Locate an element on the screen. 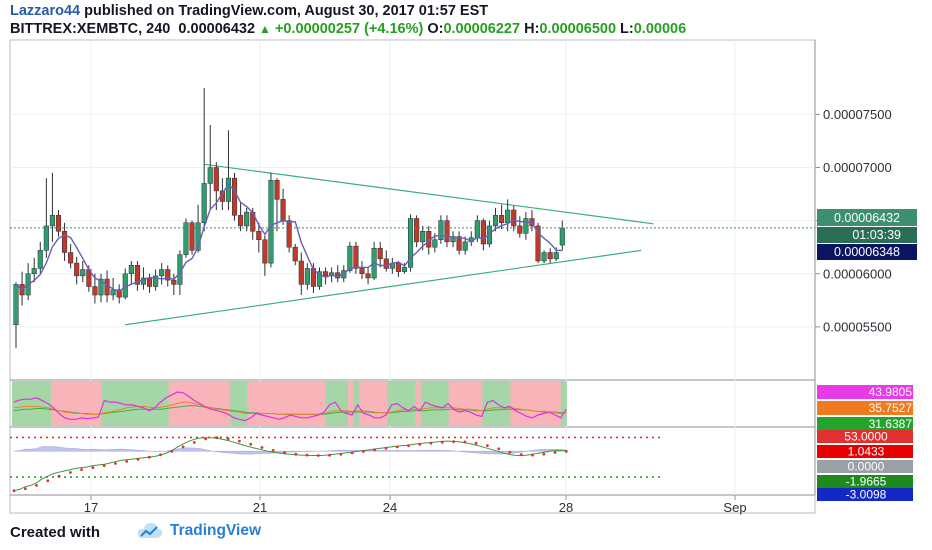 Image resolution: width=932 pixels, height=550 pixels. price-tick-label: 0.00007000 is located at coordinates (857, 167).